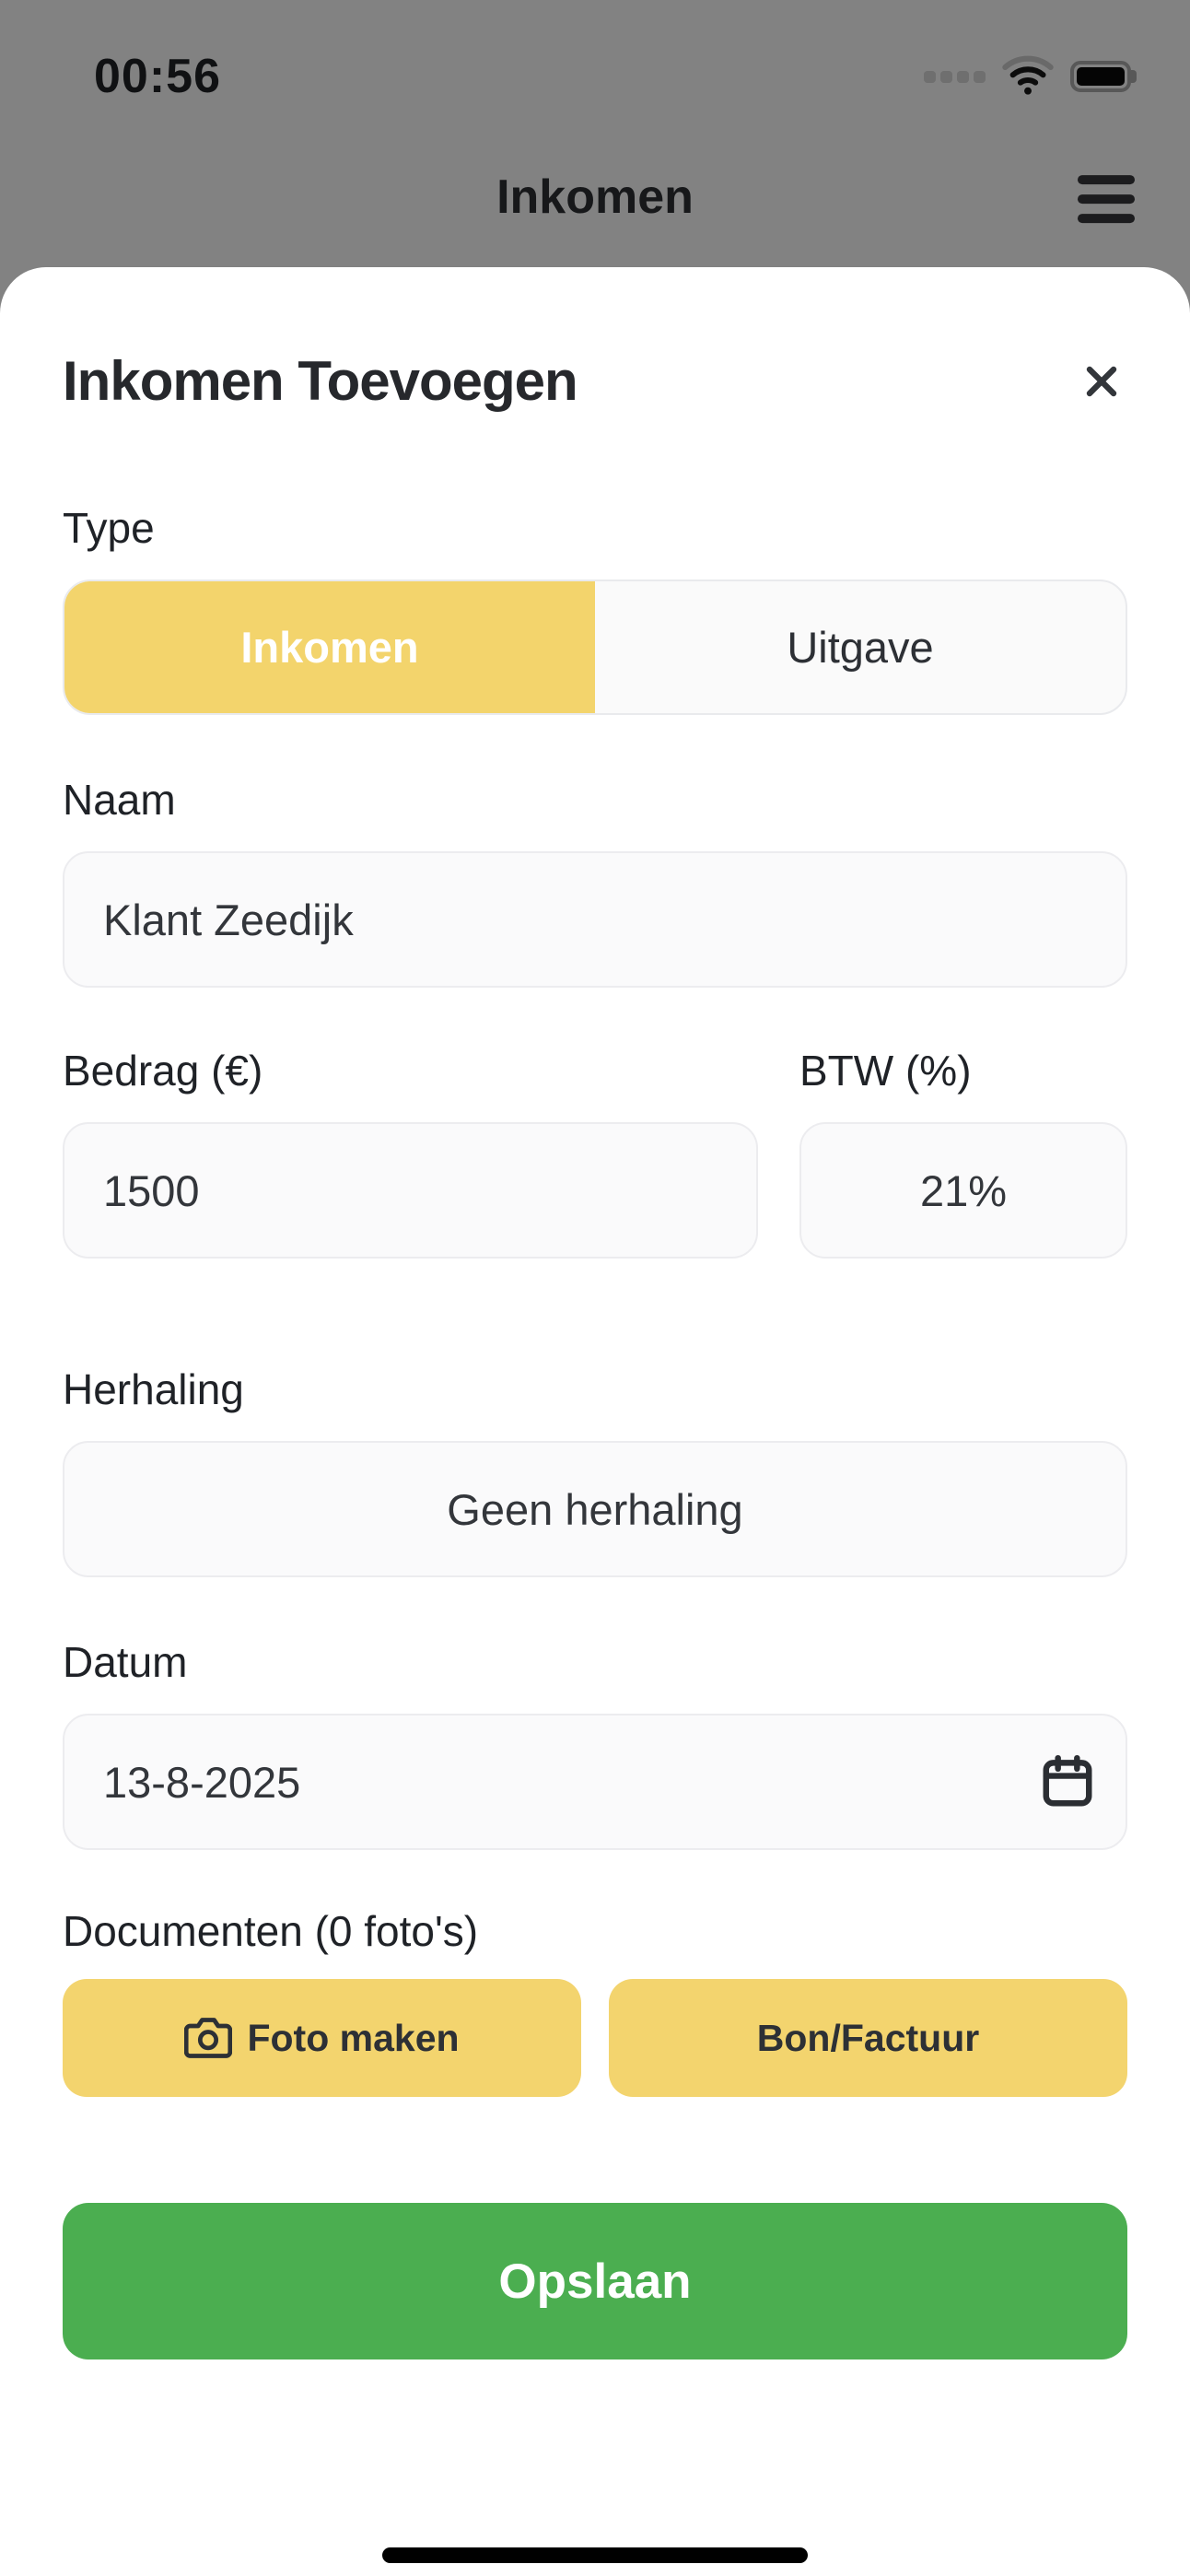 The width and height of the screenshot is (1190, 2576). I want to click on btw-section: BTW (%), so click(963, 1152).